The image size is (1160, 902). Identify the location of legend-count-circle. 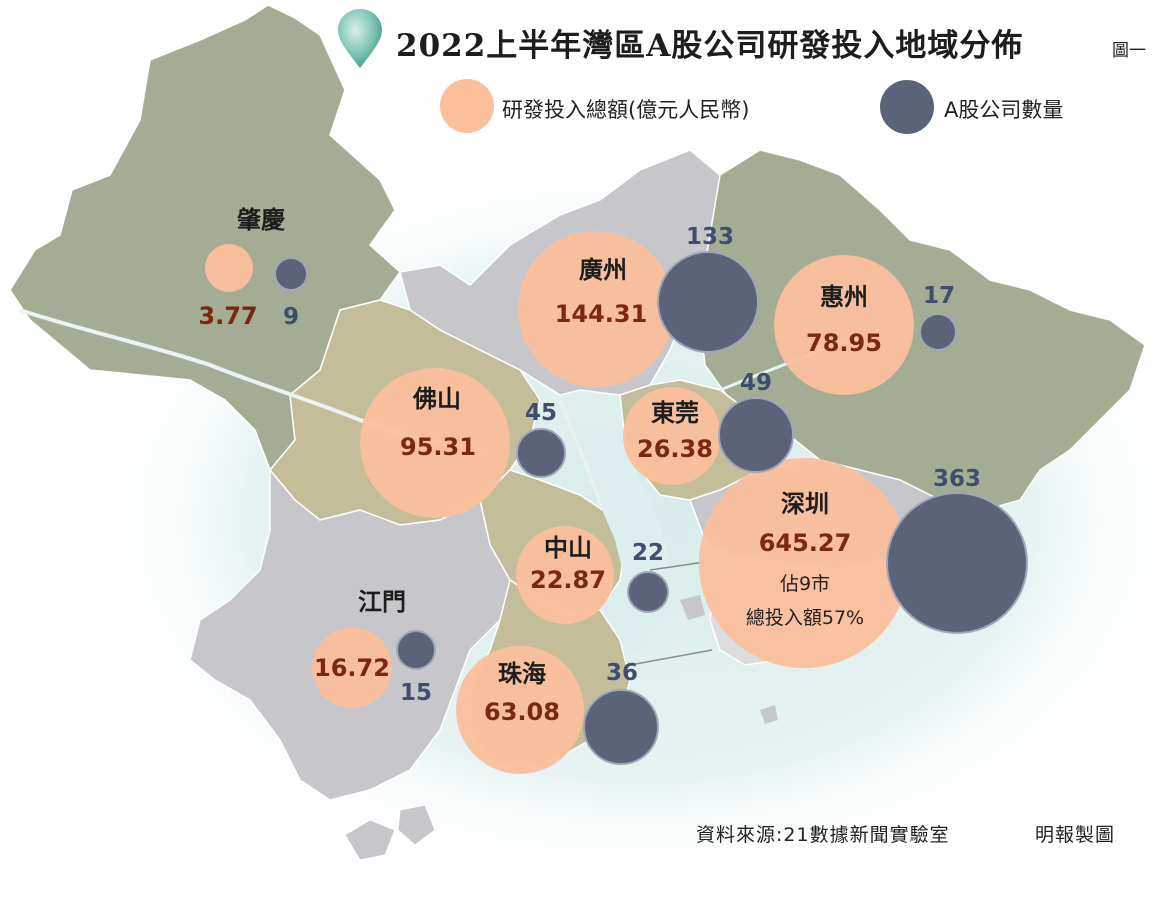
(907, 107).